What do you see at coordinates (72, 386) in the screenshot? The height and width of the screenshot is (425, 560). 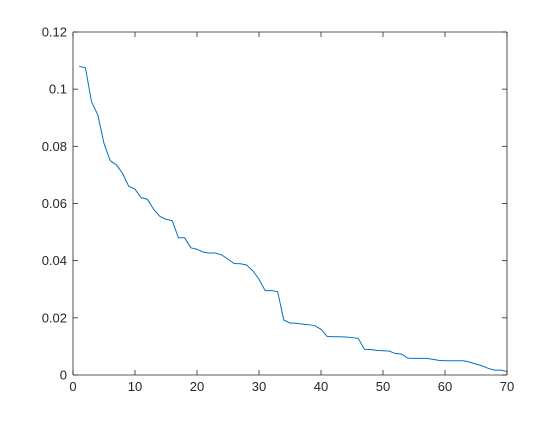 I see `x-tick-label: 0` at bounding box center [72, 386].